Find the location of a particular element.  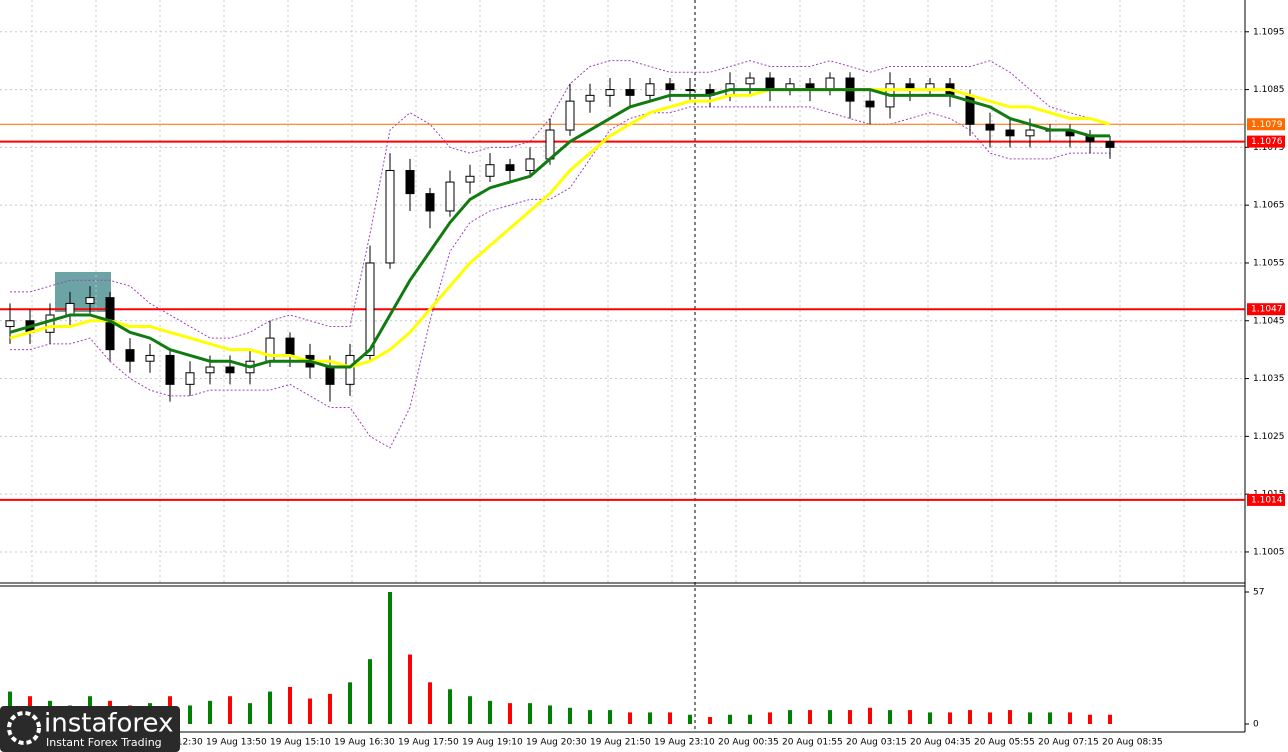

y-tick-label: 1.1085 is located at coordinates (1269, 90).